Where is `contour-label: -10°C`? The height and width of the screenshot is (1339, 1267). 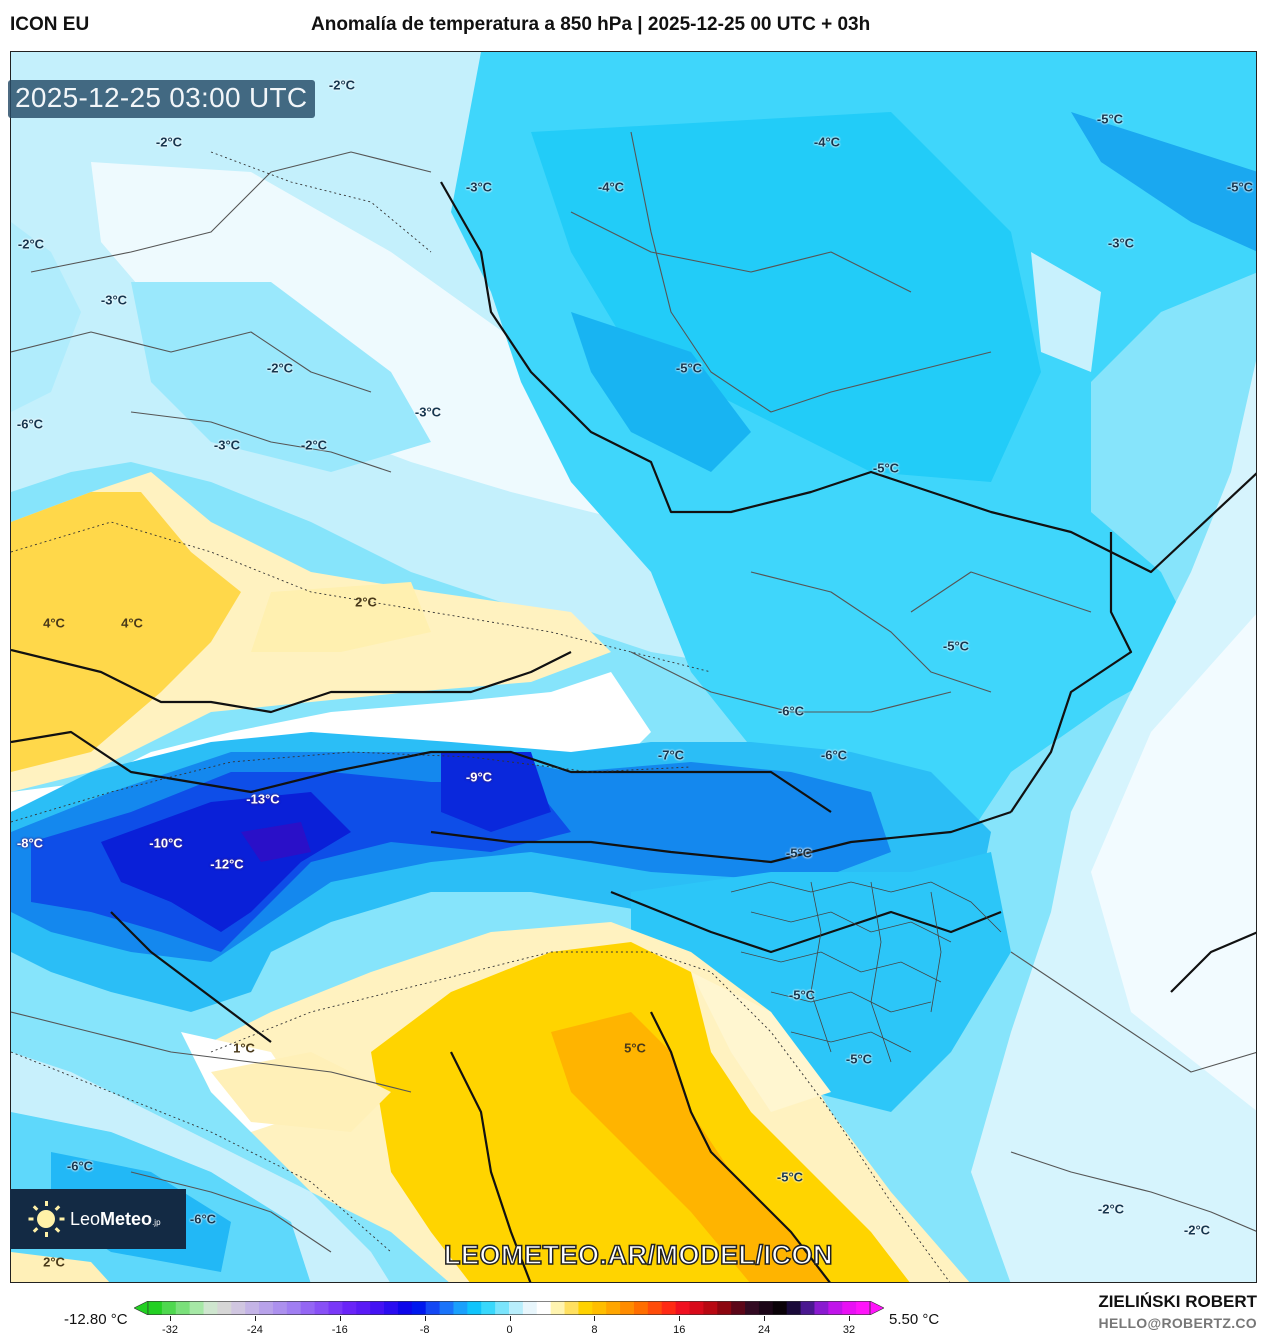 contour-label: -10°C is located at coordinates (166, 843).